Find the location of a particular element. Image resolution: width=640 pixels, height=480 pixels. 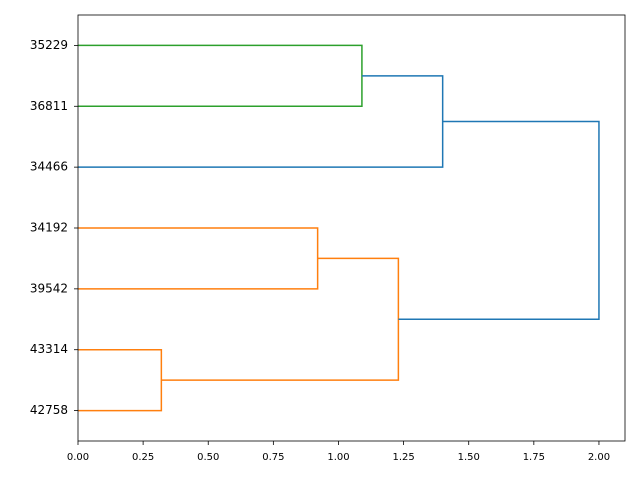

x-tick-label: 0.50 is located at coordinates (208, 457).